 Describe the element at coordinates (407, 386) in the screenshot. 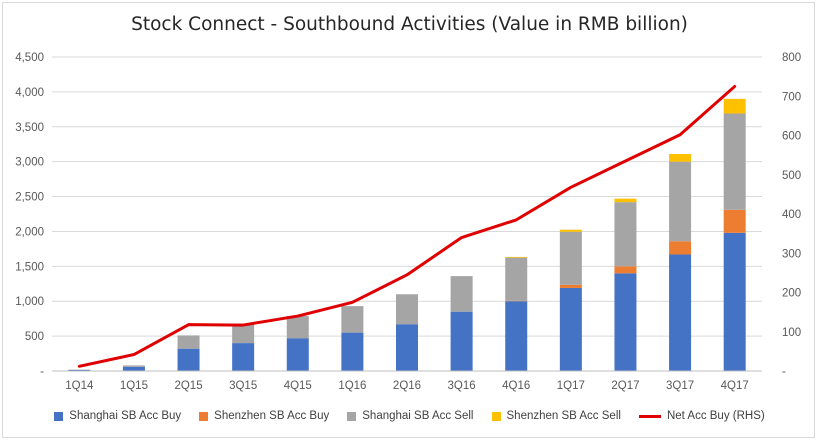

I see `x-tick-label: 2Q16` at that location.